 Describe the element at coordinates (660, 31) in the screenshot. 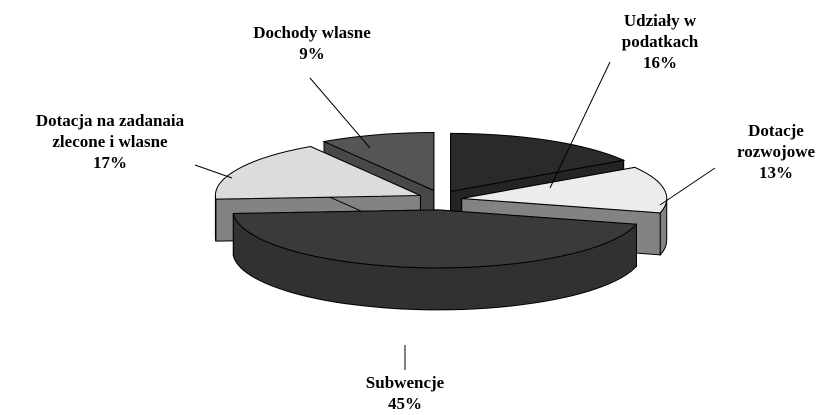

I see `category-name: Udziały w podatkach` at that location.